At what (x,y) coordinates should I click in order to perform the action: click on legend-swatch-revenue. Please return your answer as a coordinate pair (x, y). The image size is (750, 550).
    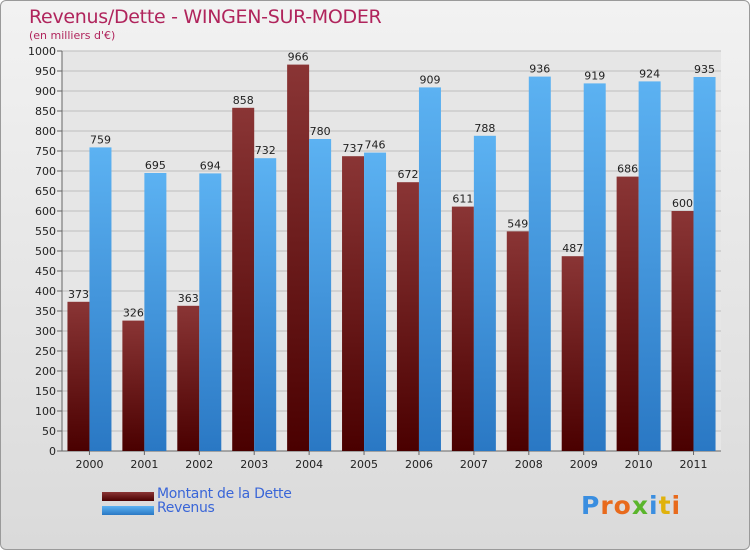
    Looking at the image, I should click on (128, 510).